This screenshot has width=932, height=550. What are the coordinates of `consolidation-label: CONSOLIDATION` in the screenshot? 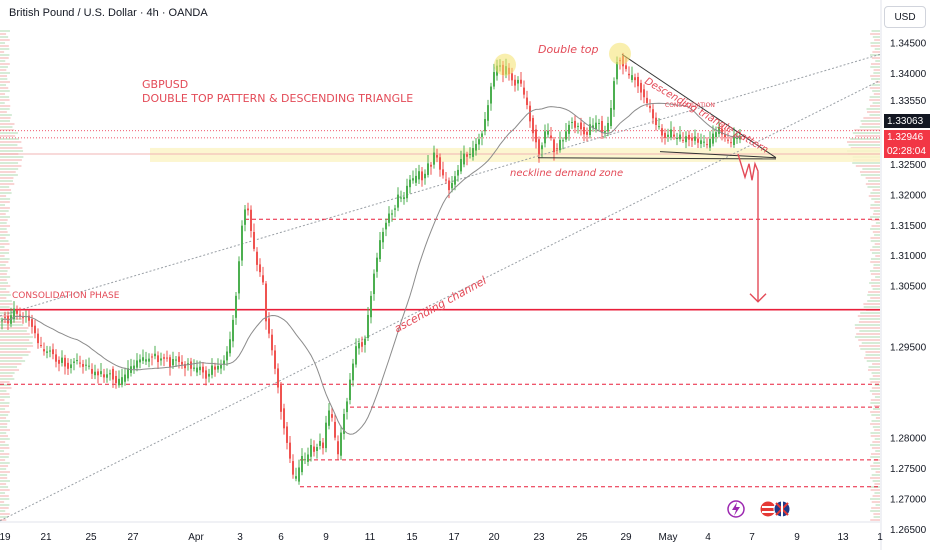 It's located at (690, 105).